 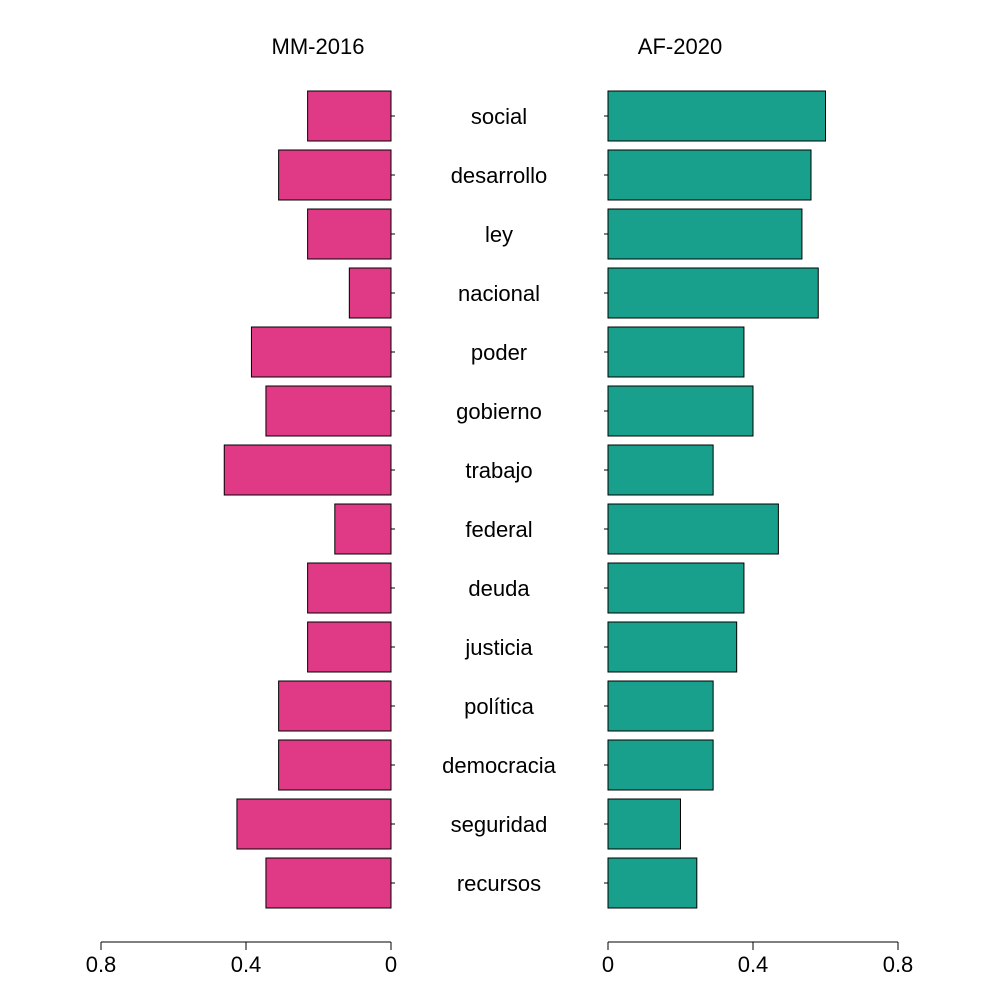 I want to click on category-label: desarrollo, so click(x=499, y=175).